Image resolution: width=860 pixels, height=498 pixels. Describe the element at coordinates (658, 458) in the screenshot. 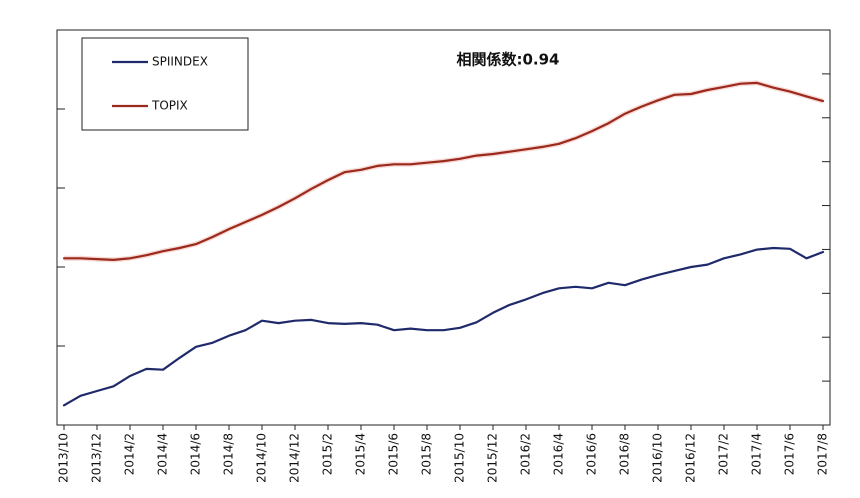

I see `x-tick-label: 2016/10` at that location.